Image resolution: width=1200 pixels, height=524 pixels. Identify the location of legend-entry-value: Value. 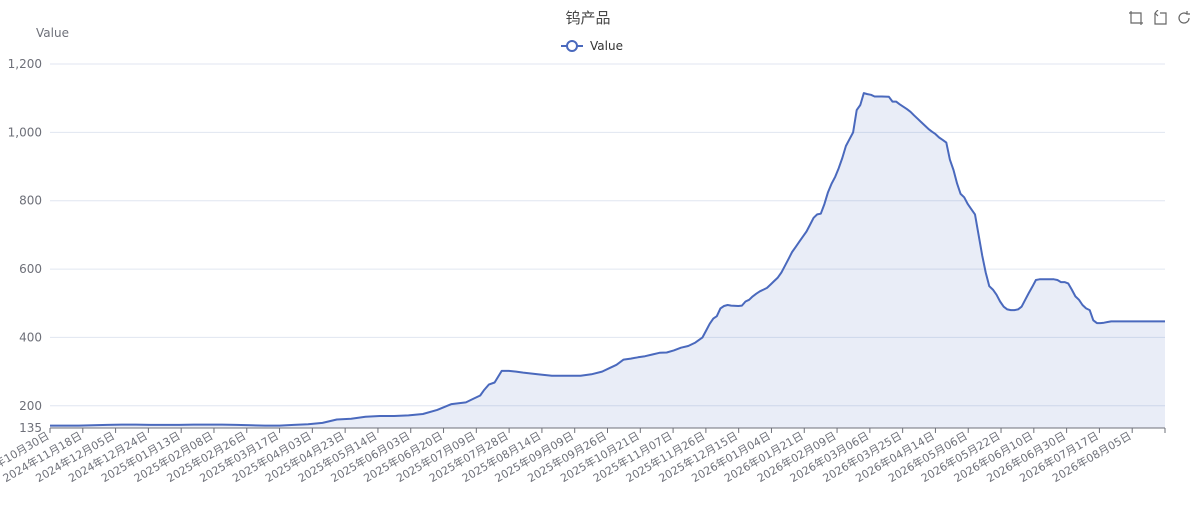
(606, 46).